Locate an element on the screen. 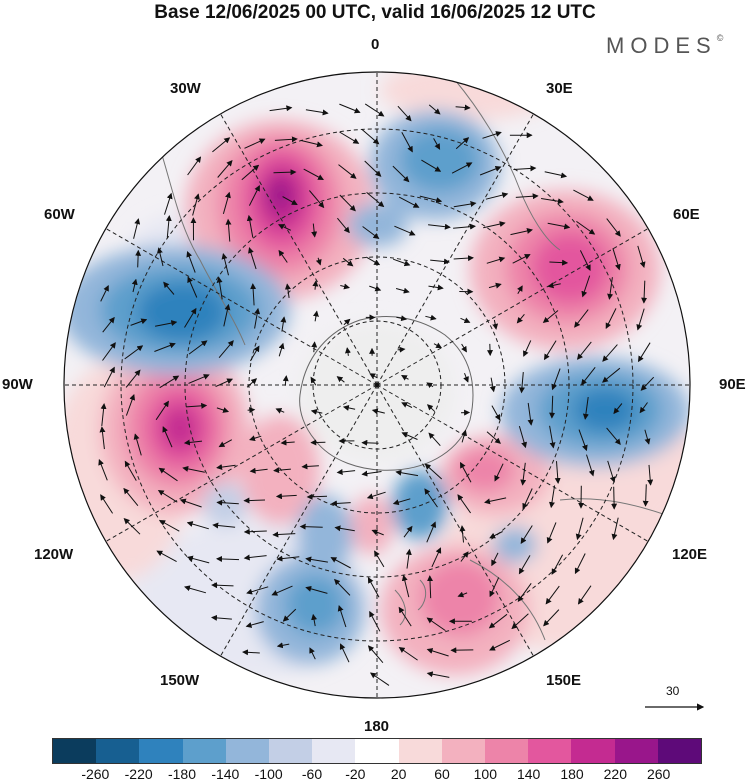  colorbar is located at coordinates (377, 751).